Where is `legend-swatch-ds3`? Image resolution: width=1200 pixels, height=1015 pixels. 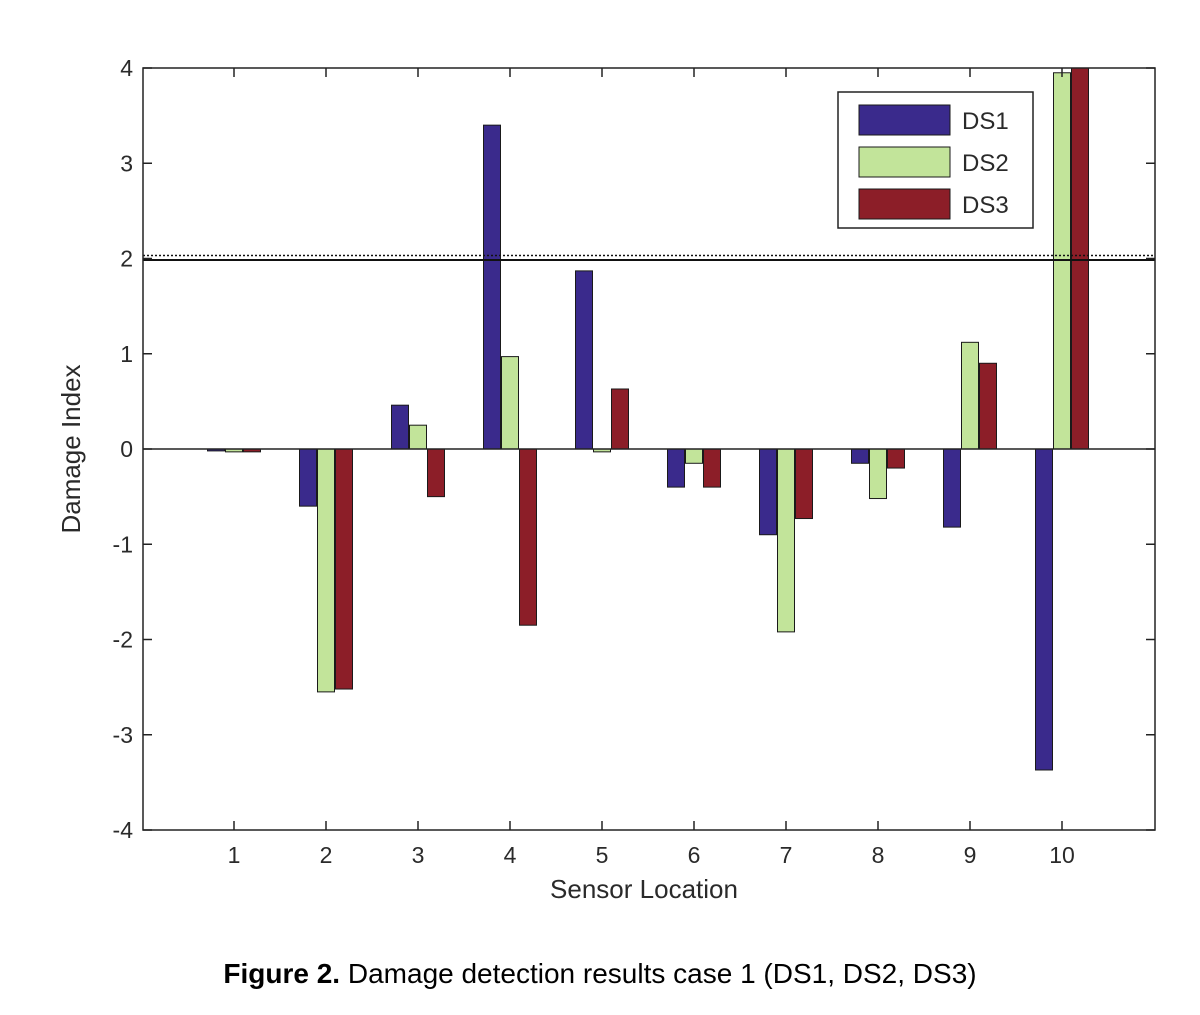
legend-swatch-ds3 is located at coordinates (904, 204).